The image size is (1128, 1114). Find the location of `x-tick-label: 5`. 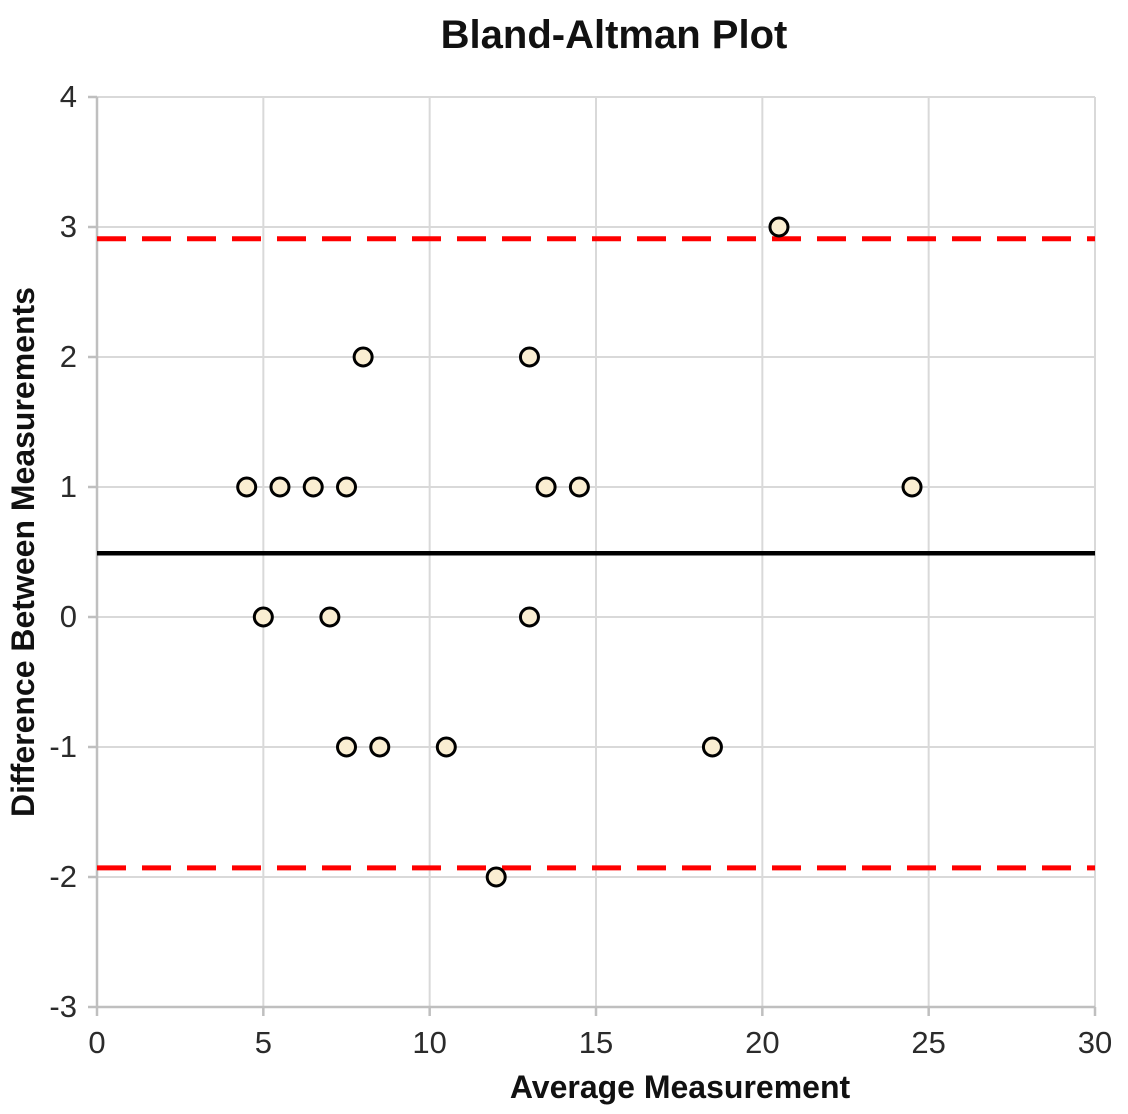

x-tick-label: 5 is located at coordinates (263, 1042).